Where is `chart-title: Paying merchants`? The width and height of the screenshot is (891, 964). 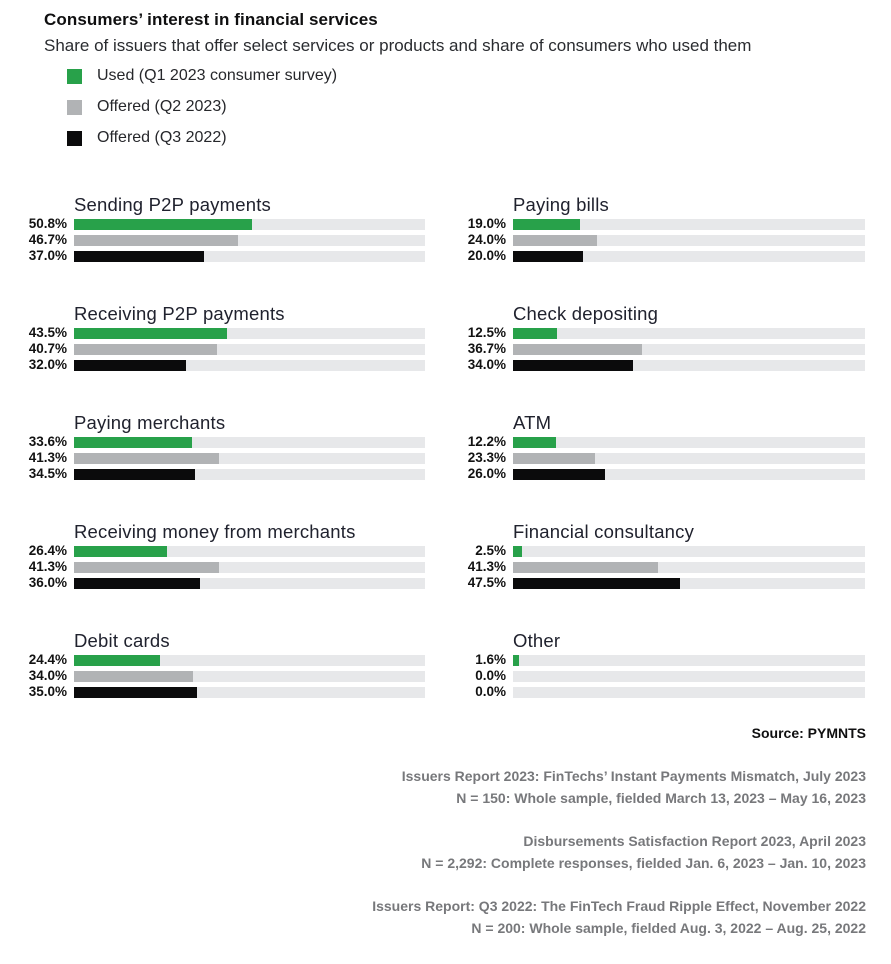 chart-title: Paying merchants is located at coordinates (150, 422).